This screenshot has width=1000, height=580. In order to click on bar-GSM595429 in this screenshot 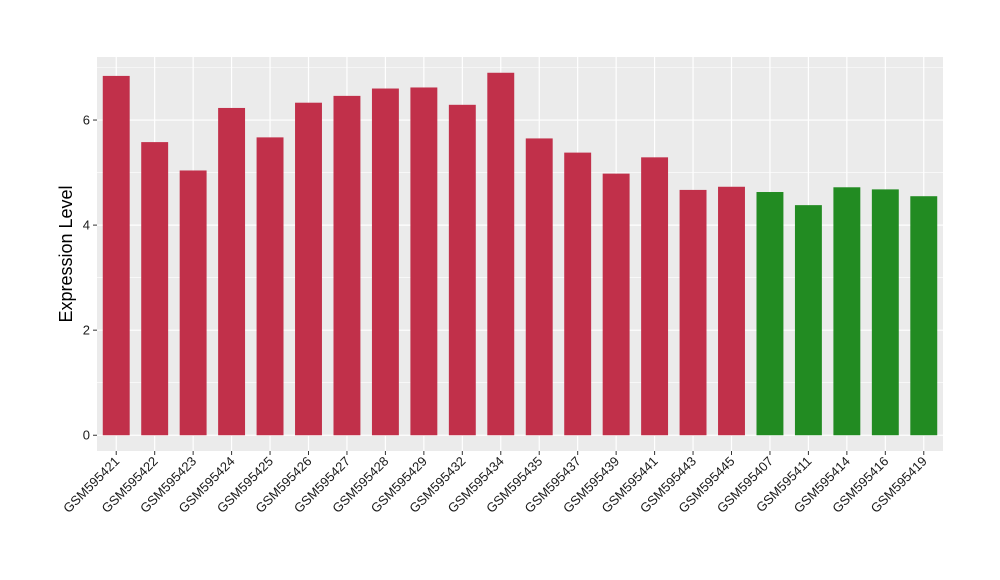, I will do `click(424, 261)`.